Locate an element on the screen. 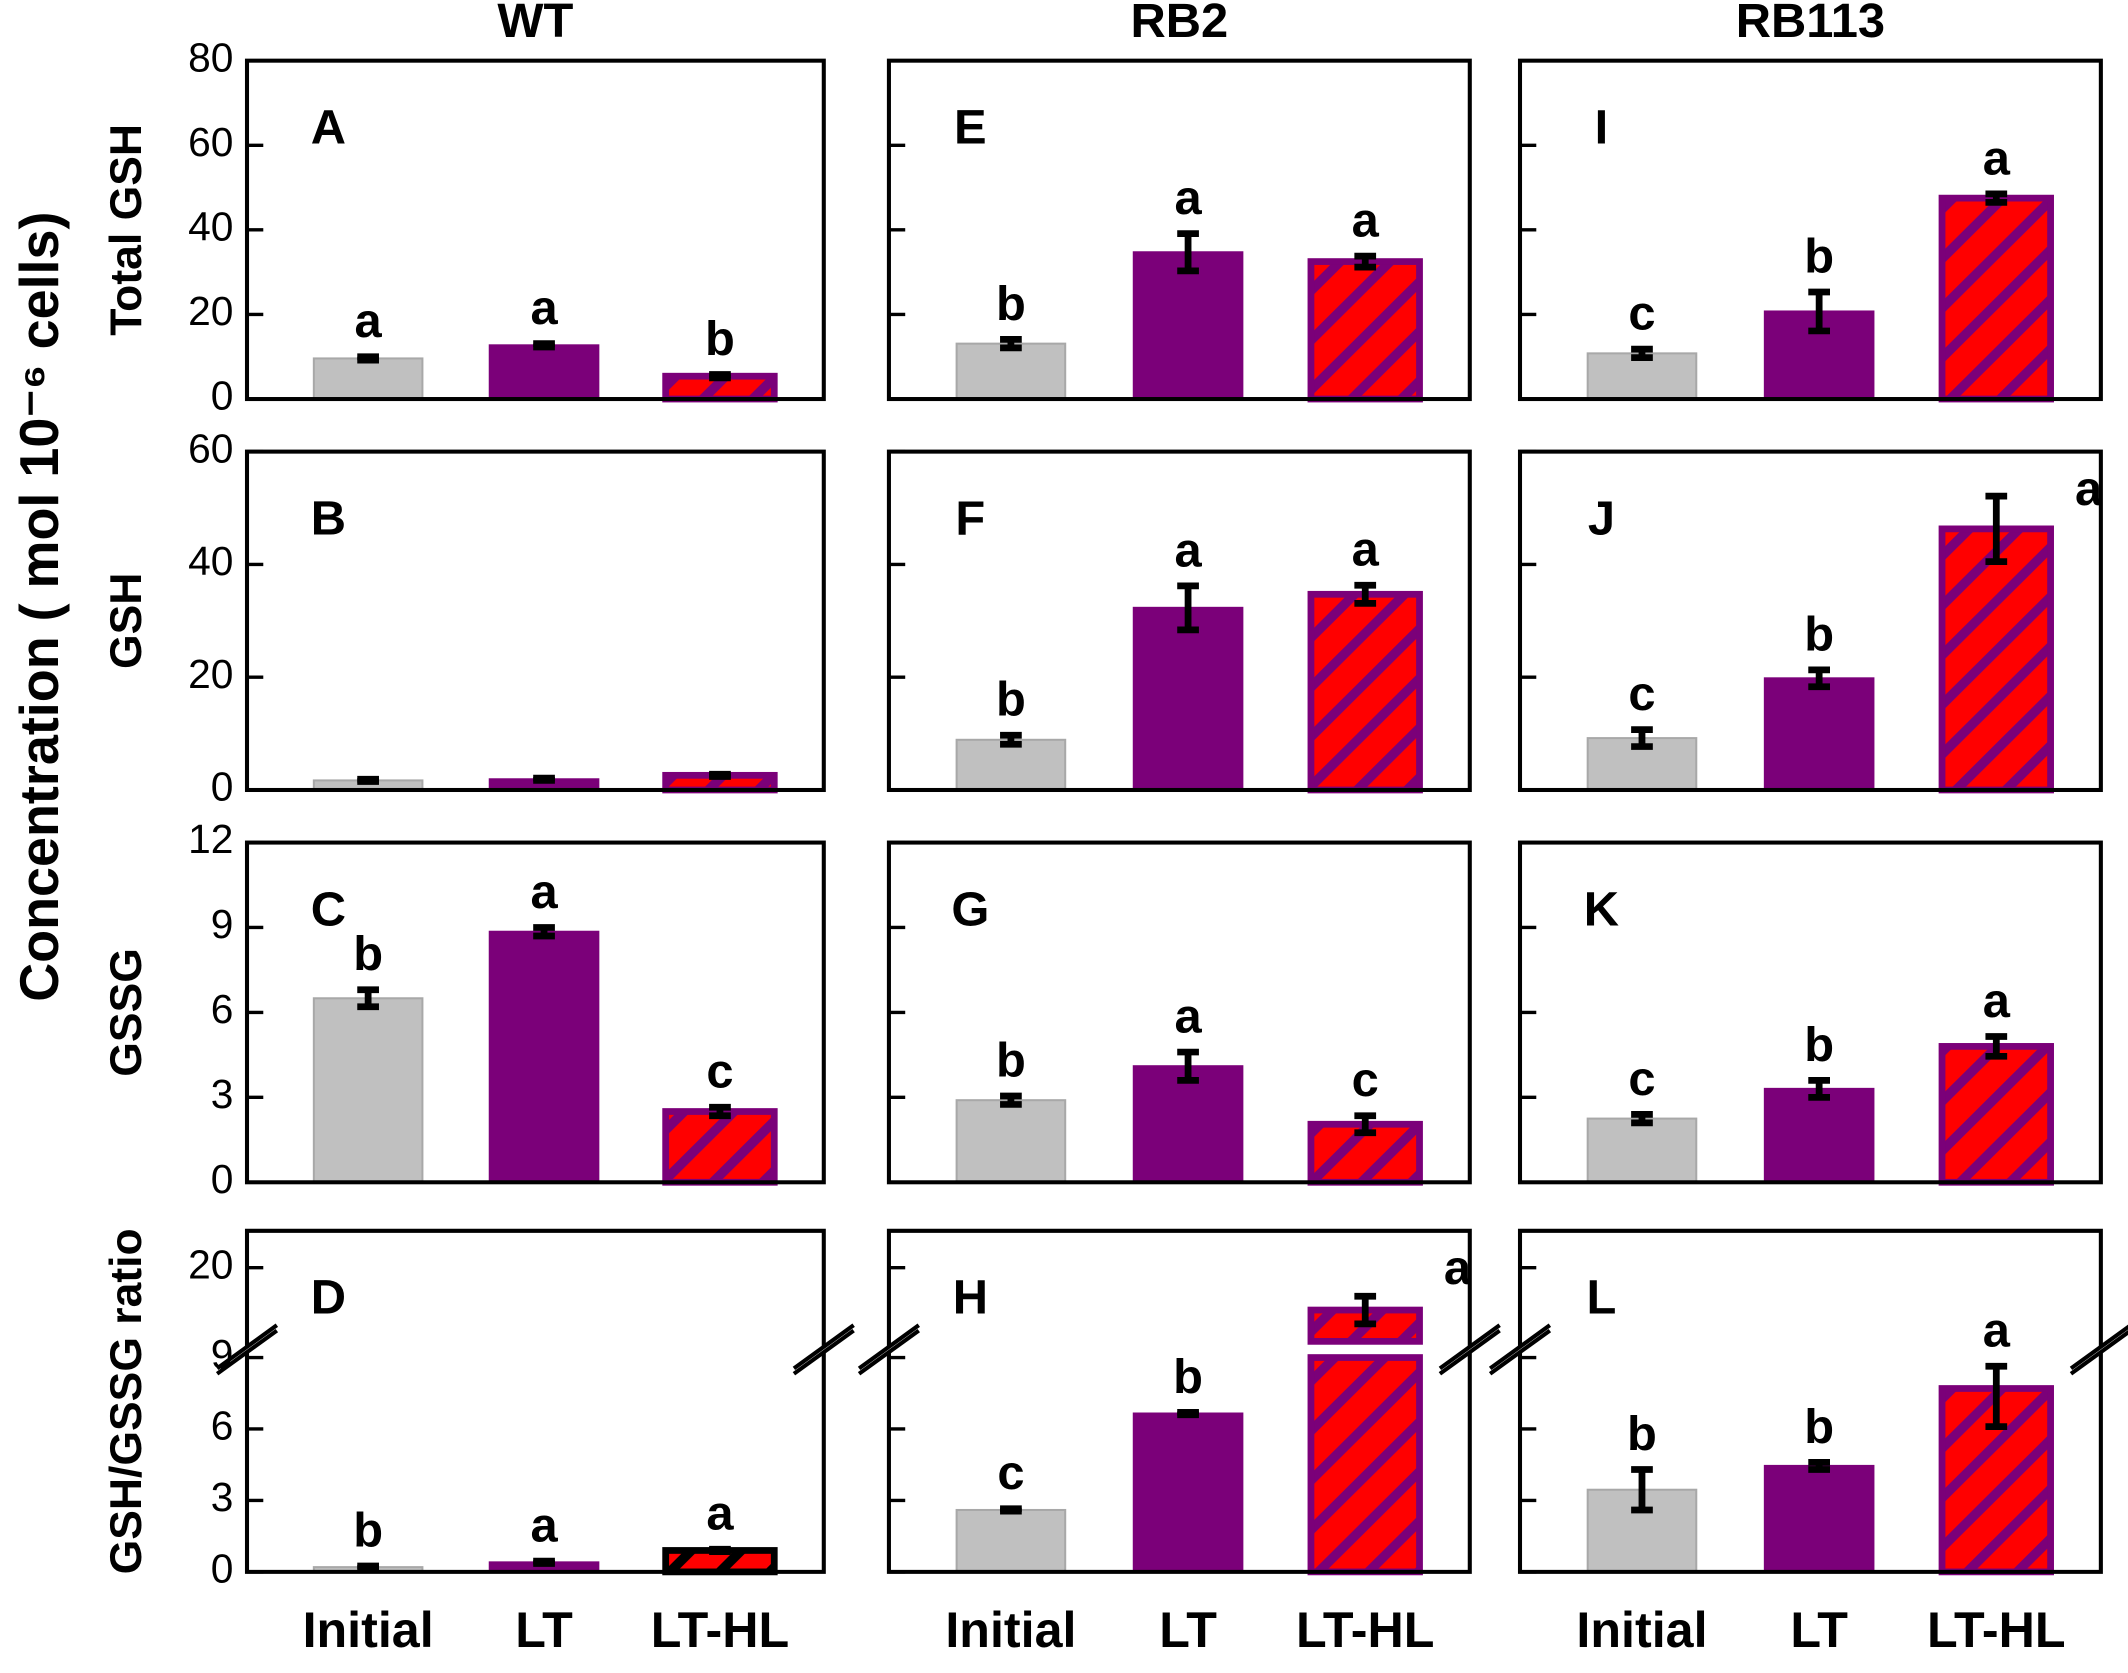 The image size is (2128, 1673). y-tick-label: 60 is located at coordinates (210, 142).